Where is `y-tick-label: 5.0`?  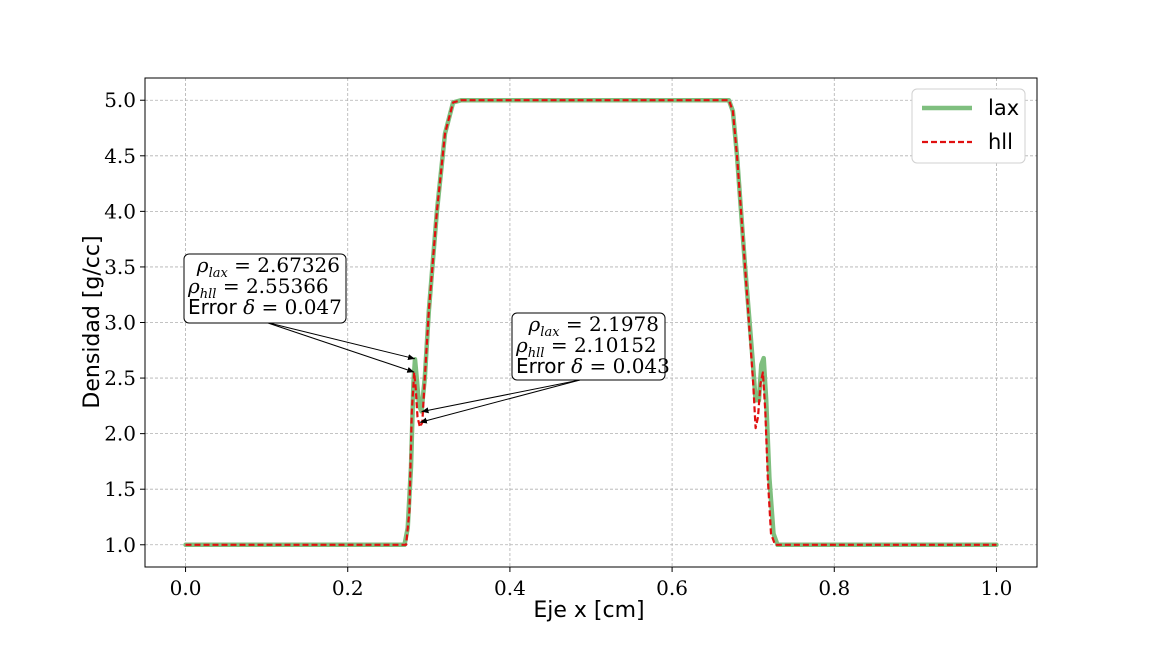 y-tick-label: 5.0 is located at coordinates (120, 100).